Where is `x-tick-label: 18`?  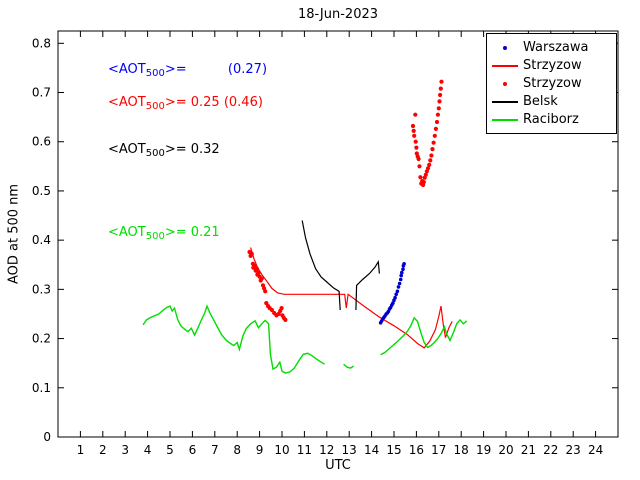
x-tick-label: 18 is located at coordinates (461, 450).